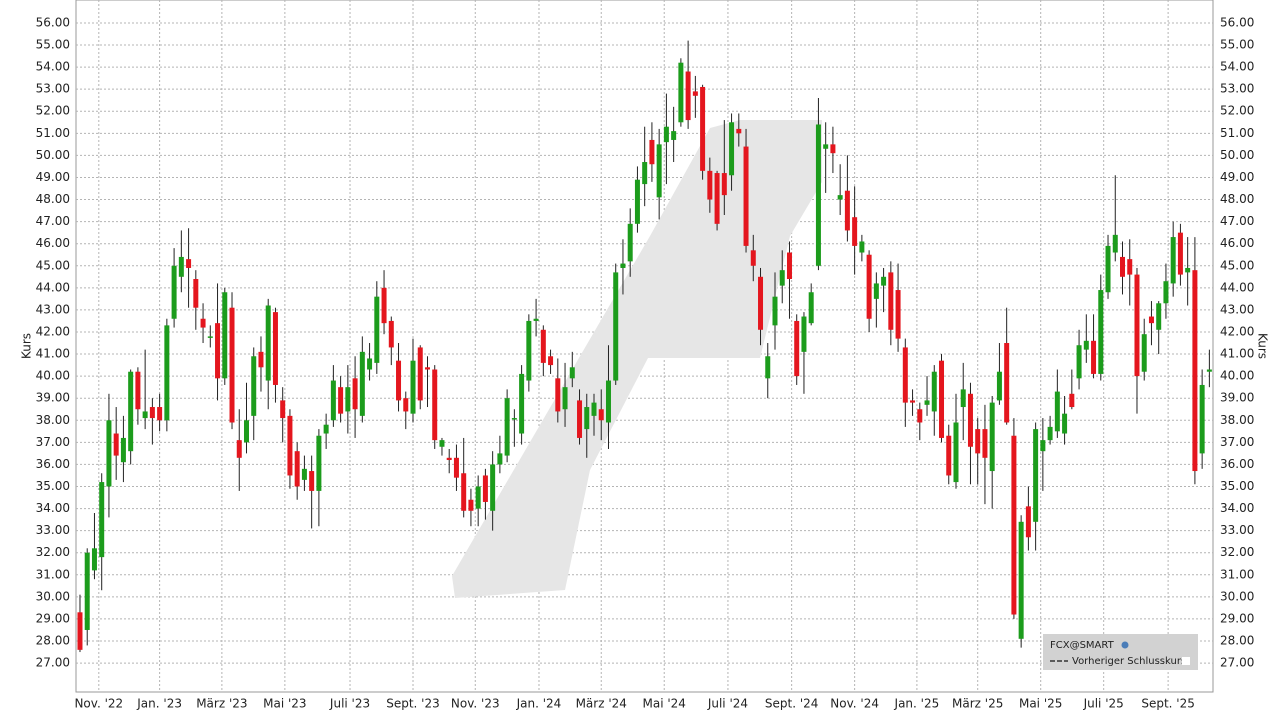 This screenshot has height=721, width=1280. I want to click on x-tick-label: Mai '25, so click(1040, 704).